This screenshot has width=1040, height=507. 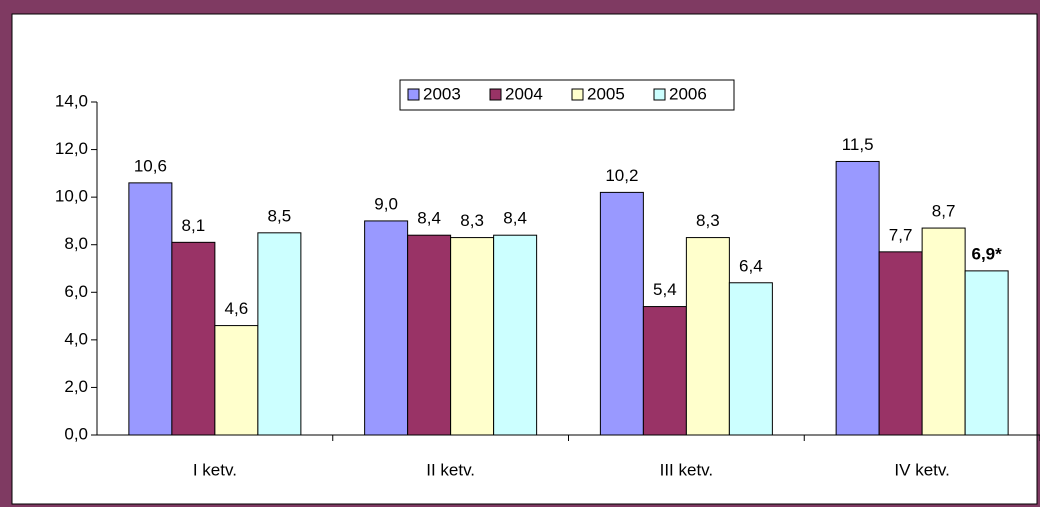 I want to click on data-label: 6,9*, so click(x=987, y=253).